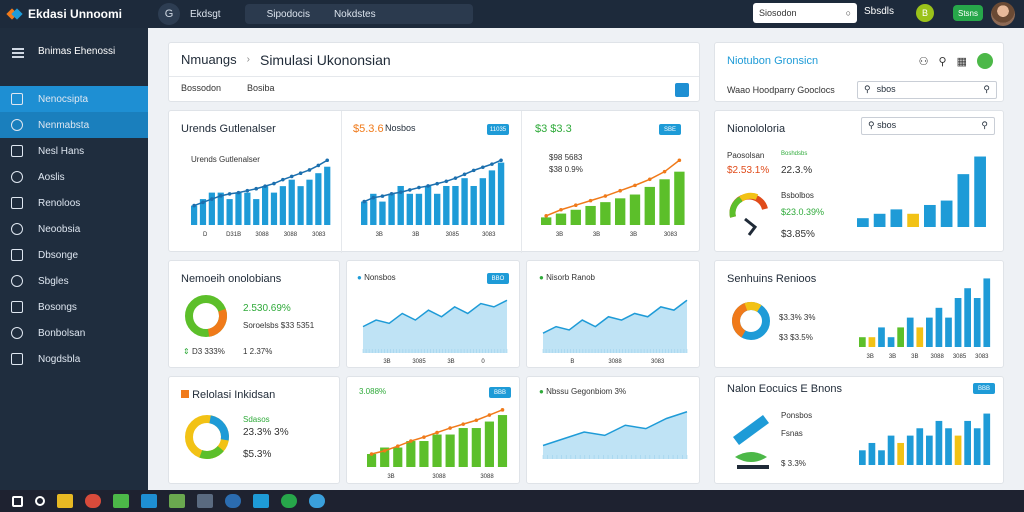 The width and height of the screenshot is (1024, 512). Describe the element at coordinates (228, 129) in the screenshot. I see `card1-title: Urends Gutlenalser` at that location.